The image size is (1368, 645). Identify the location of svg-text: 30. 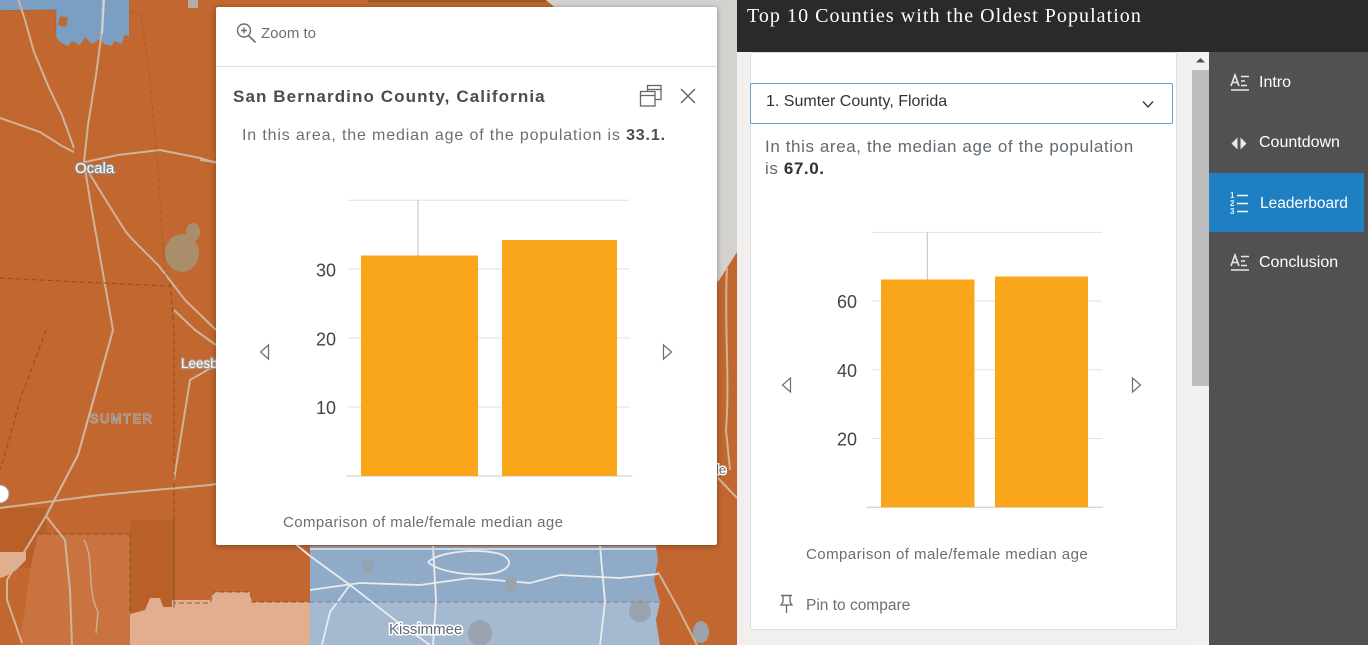
(326, 271).